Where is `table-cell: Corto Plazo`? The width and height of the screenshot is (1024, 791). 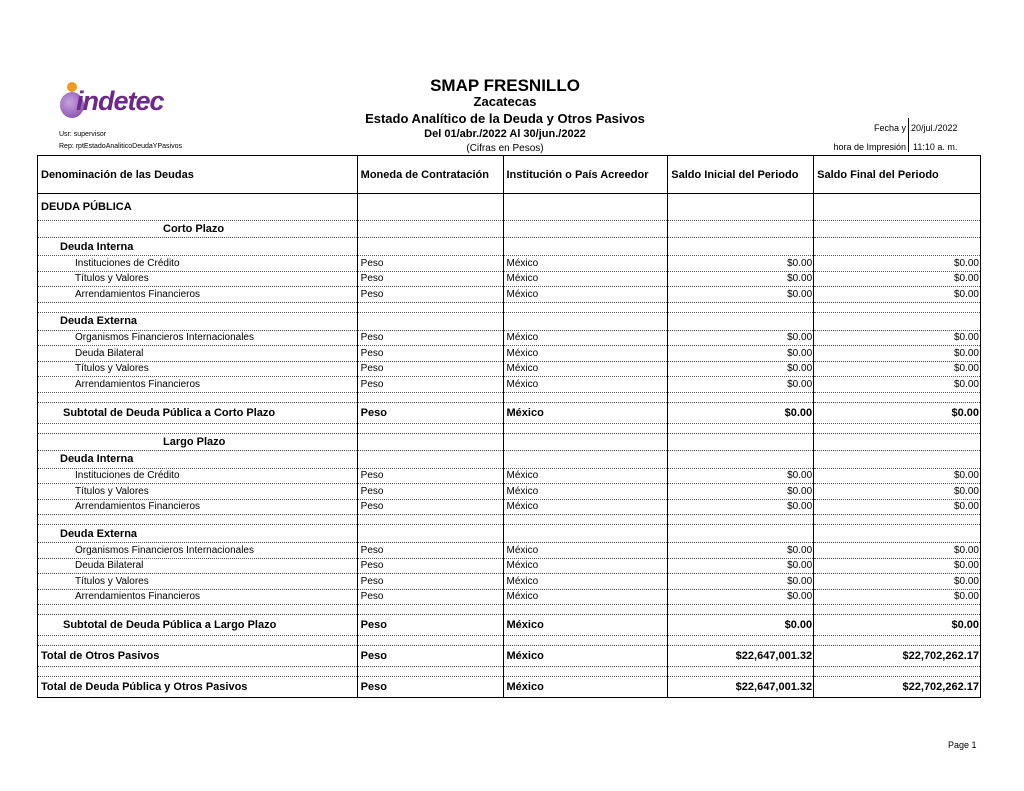
table-cell: Corto Plazo is located at coordinates (197, 229).